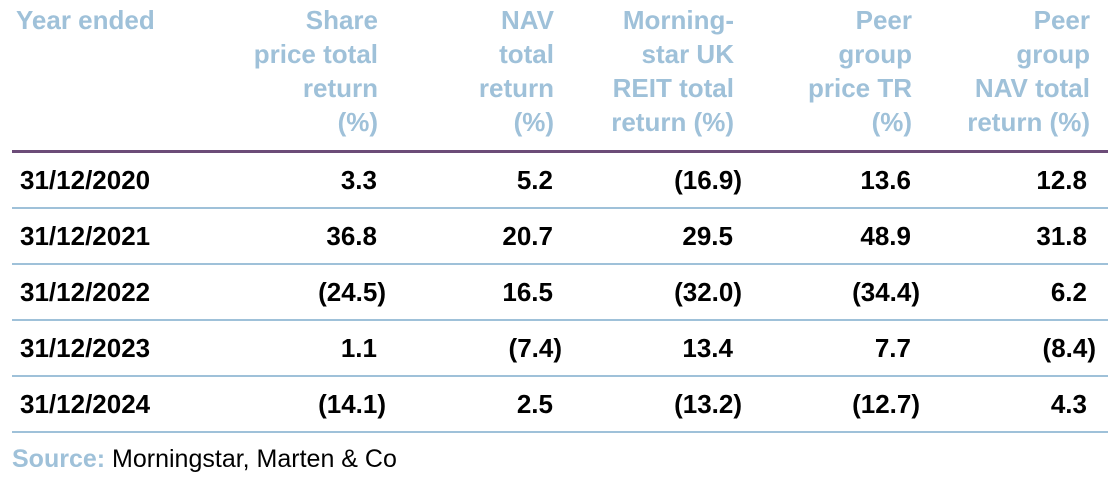 The height and width of the screenshot is (488, 1120). I want to click on cell-reit-return: (32.0), so click(661, 292).